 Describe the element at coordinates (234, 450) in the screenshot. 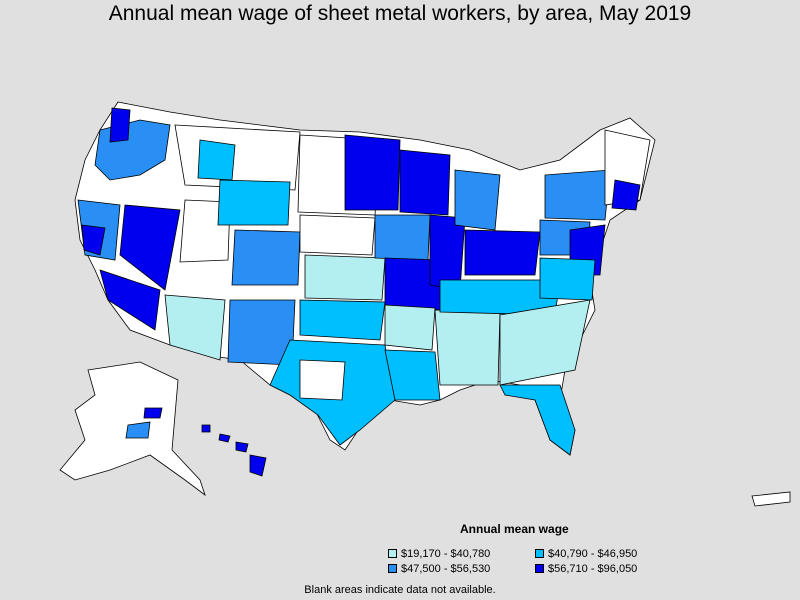

I see `hawaii` at that location.